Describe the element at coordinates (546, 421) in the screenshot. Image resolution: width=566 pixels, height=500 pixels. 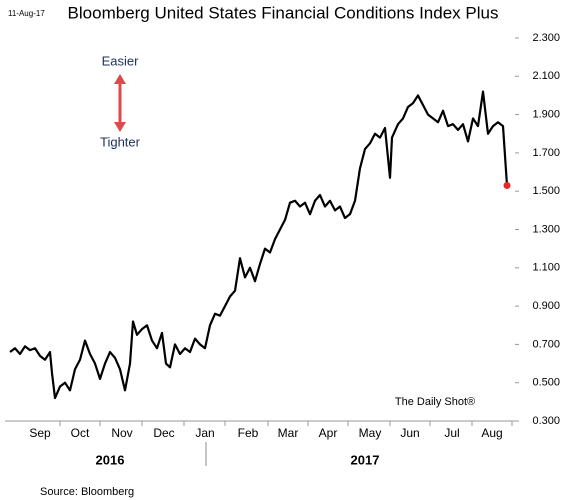
I see `y-tick-label: 0.300` at that location.